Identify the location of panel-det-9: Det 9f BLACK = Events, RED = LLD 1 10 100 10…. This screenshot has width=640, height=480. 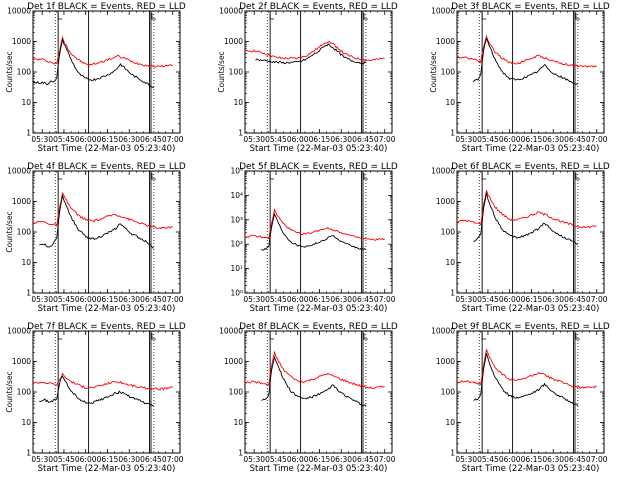
(520, 398).